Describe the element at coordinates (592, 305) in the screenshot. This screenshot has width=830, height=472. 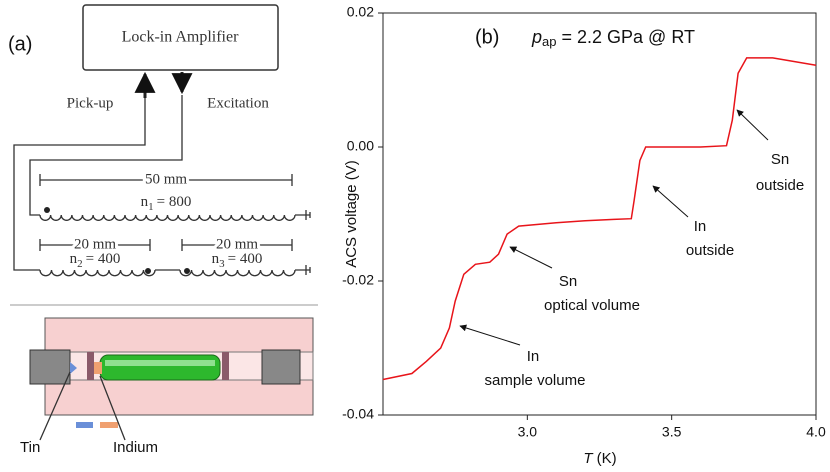
I see `annotation: optical volume` at that location.